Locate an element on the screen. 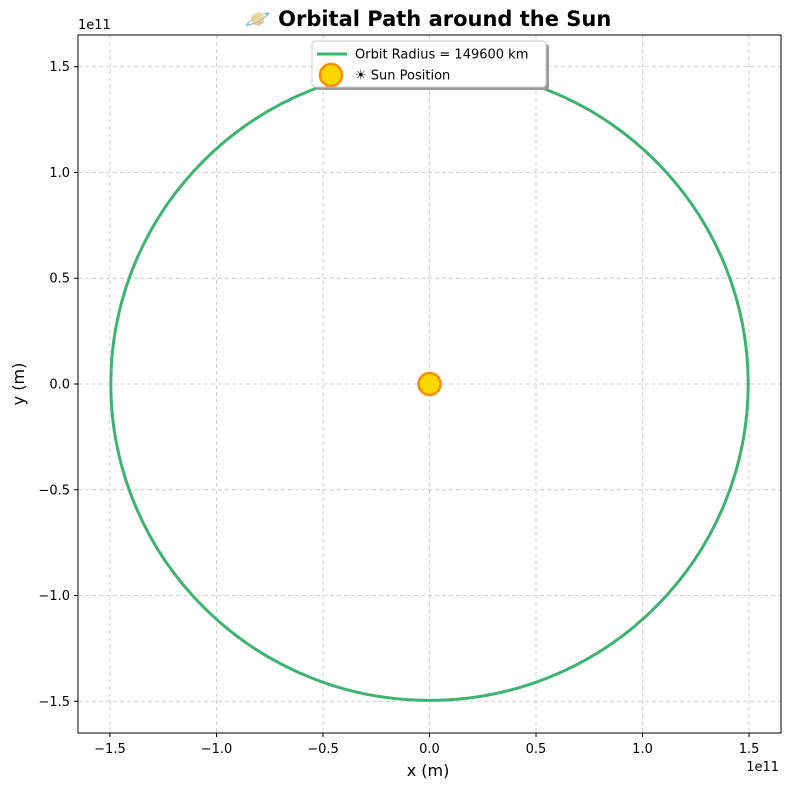  y-axis-offset-text: 1e11 is located at coordinates (94, 25).